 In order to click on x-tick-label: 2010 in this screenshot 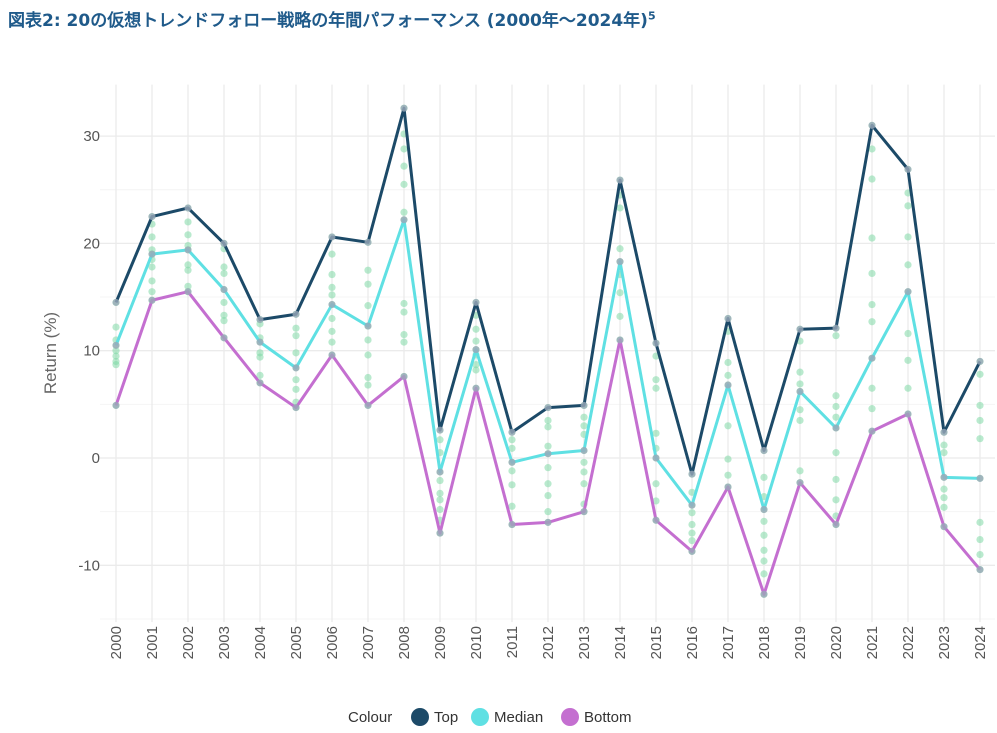, I will do `click(476, 642)`.